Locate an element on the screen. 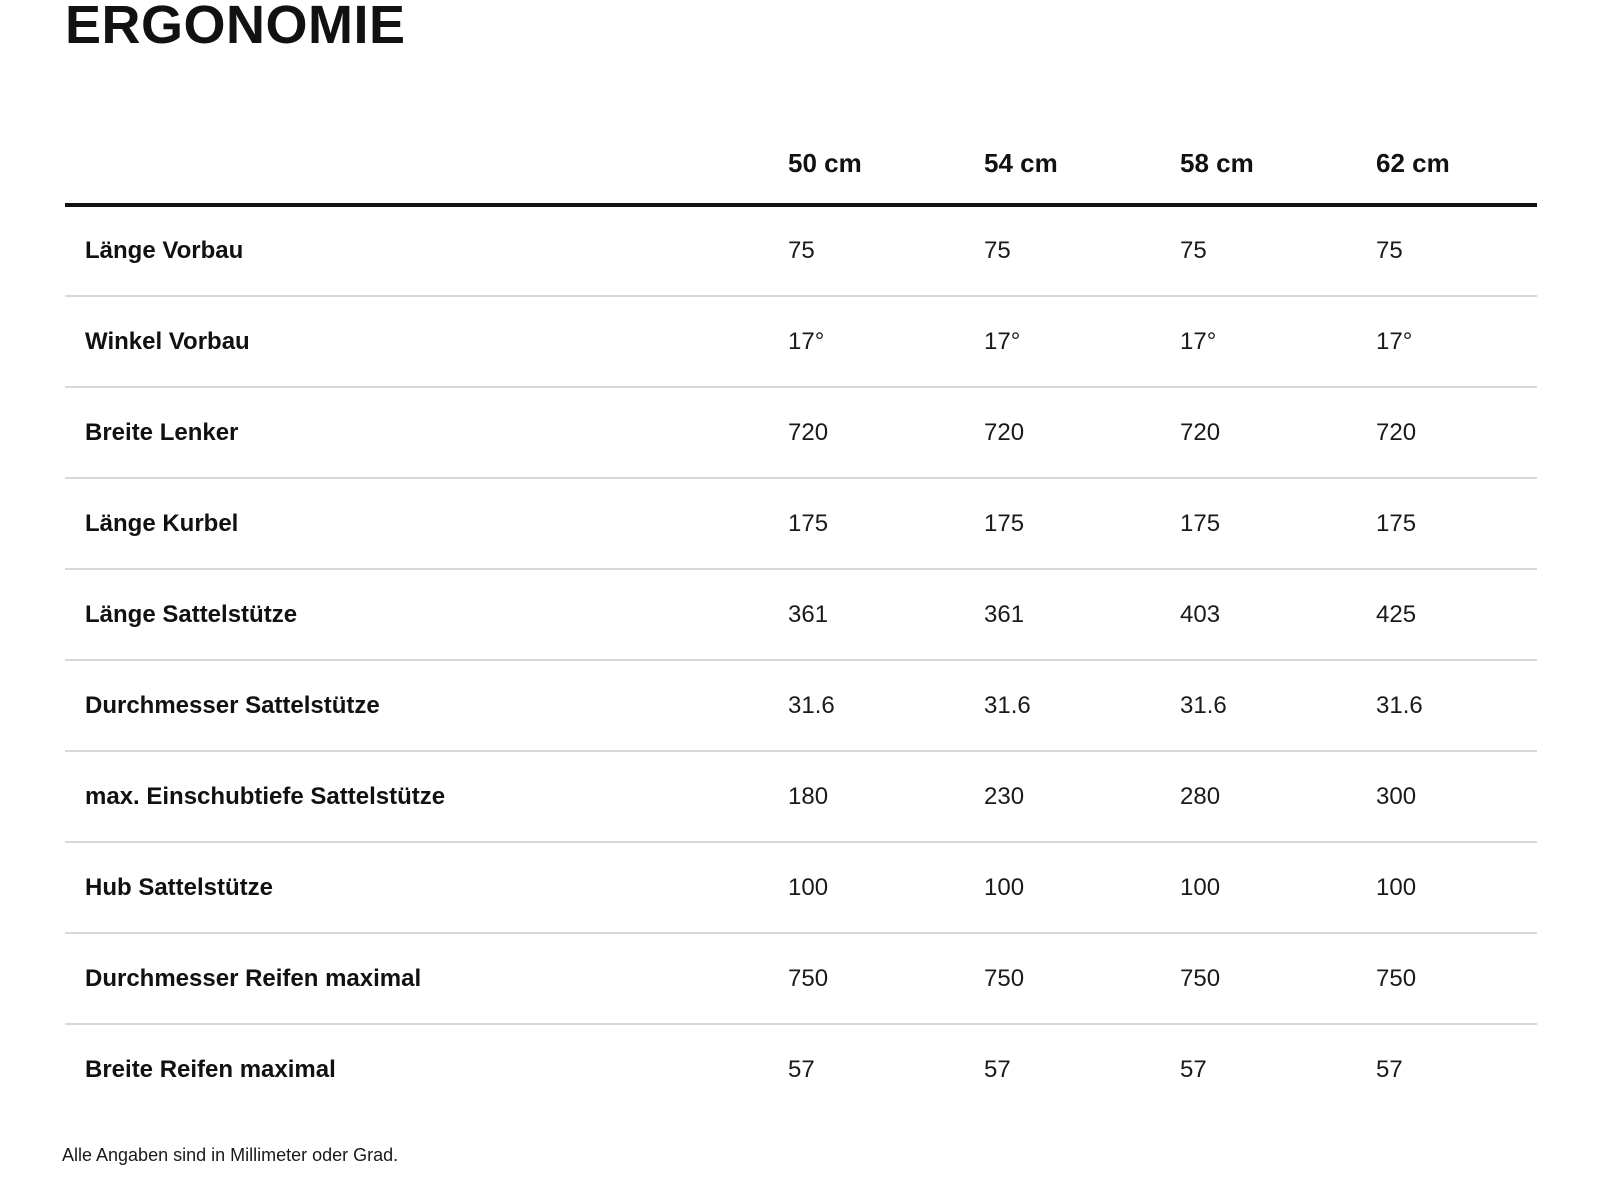  table-row: Länge Kurbel 175 175 175 175 is located at coordinates (801, 523).